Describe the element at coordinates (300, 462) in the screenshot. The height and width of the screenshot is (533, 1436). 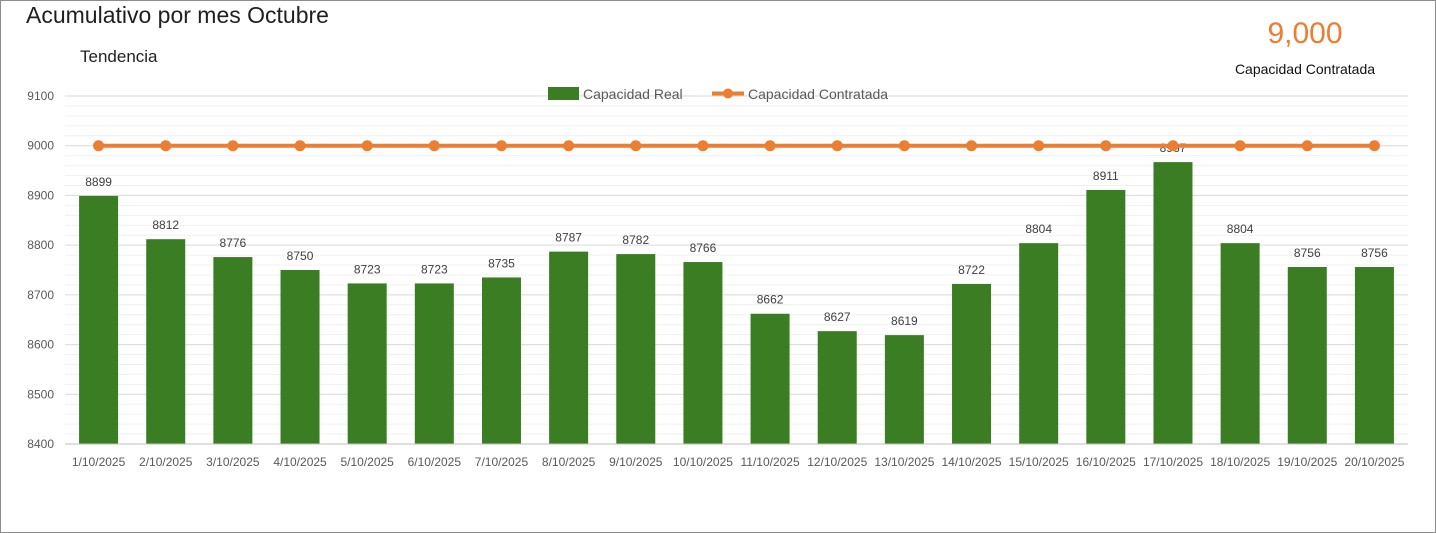
I see `x-tick-label: 4/10/2025` at that location.